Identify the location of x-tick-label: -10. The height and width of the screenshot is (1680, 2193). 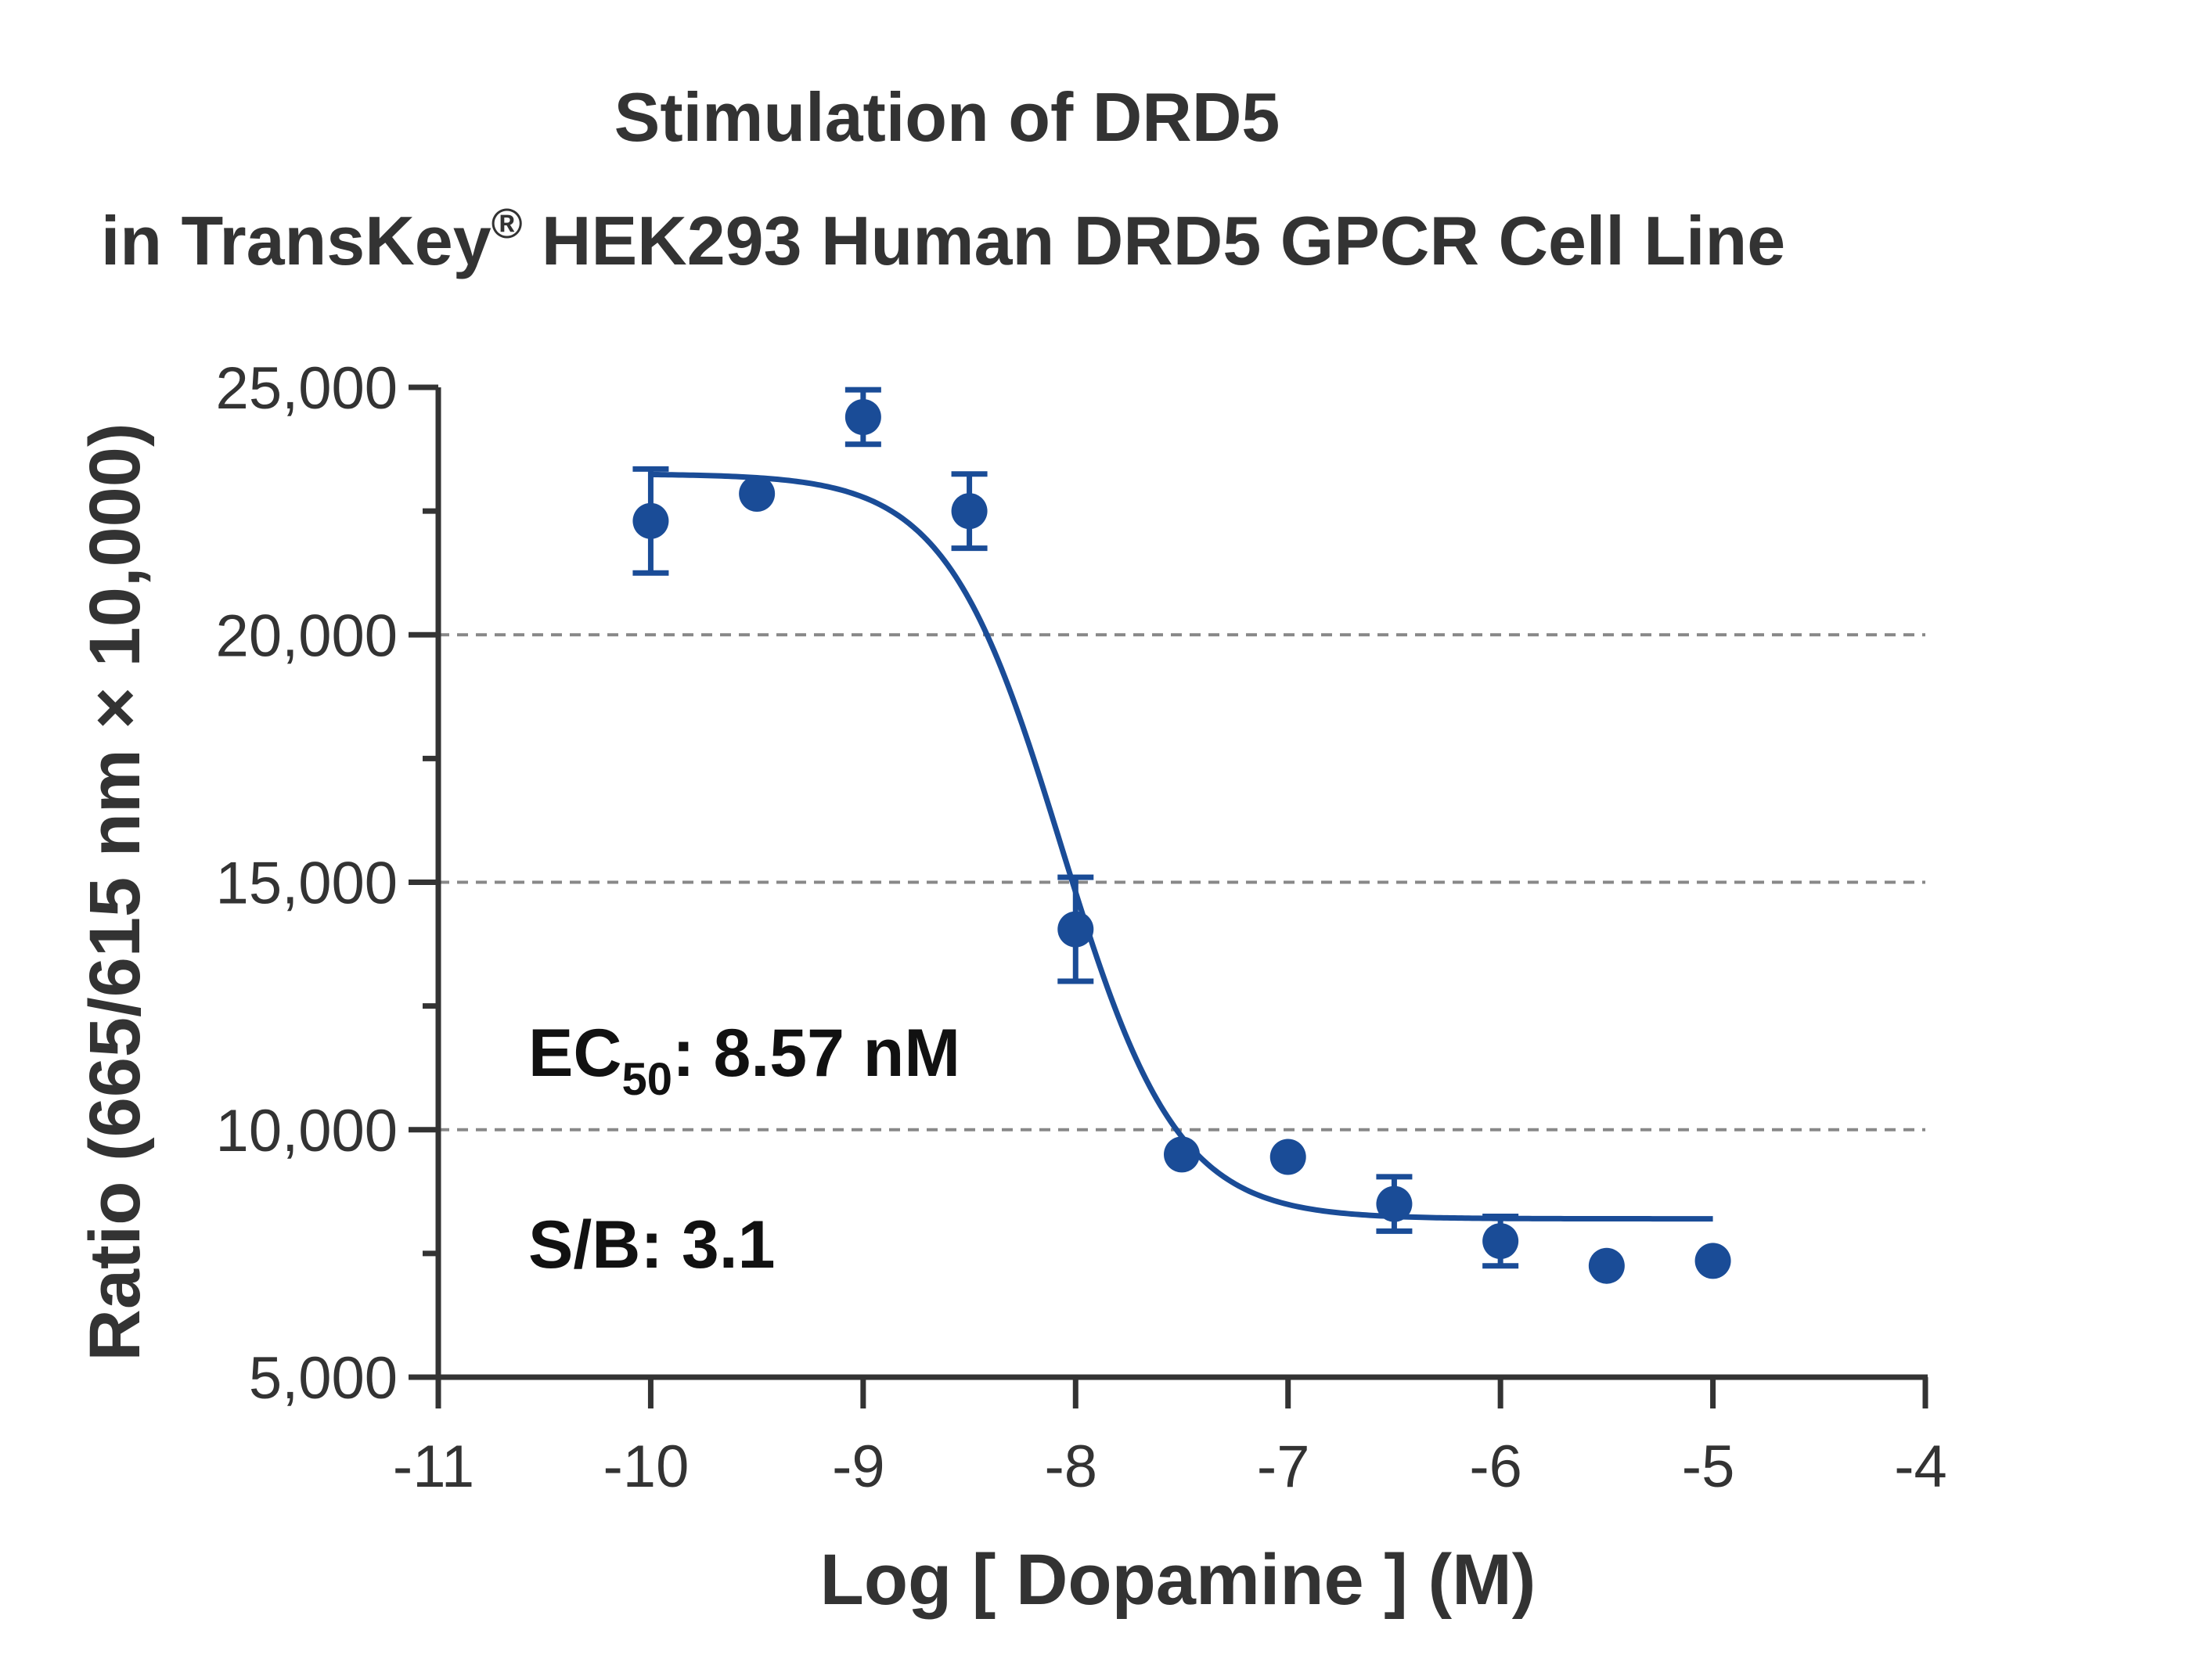
(646, 1467).